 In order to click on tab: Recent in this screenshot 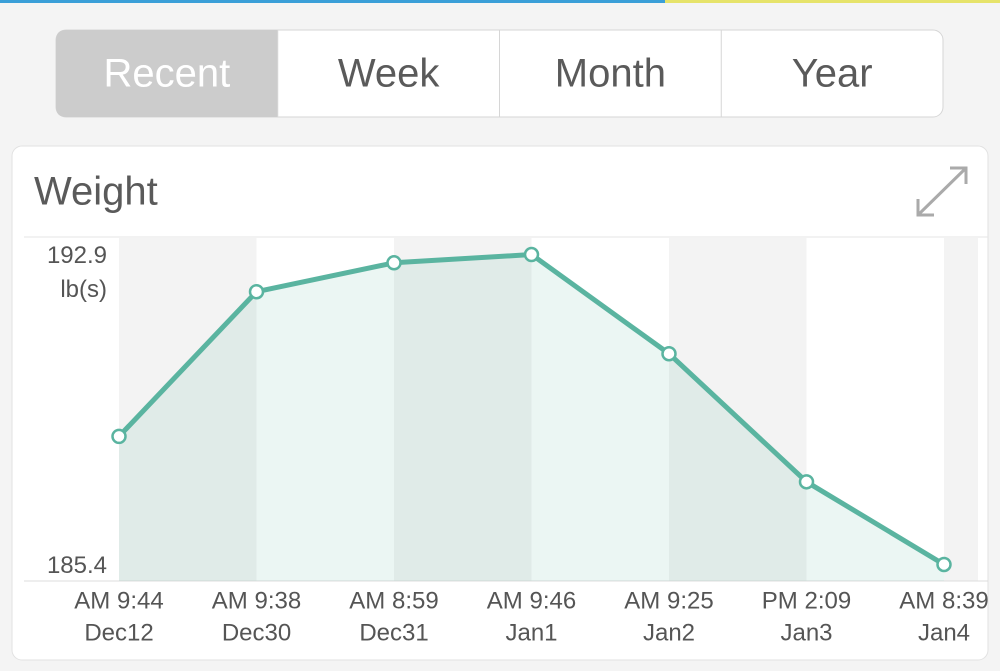, I will do `click(167, 74)`.